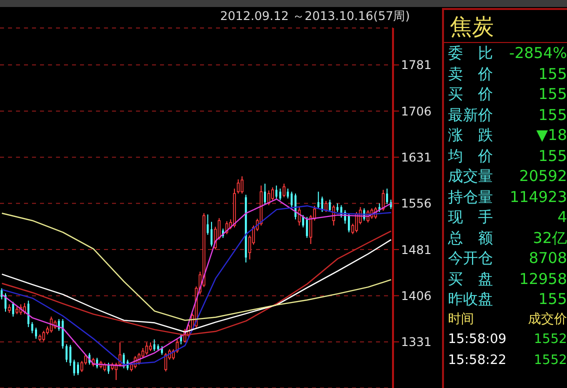  Describe the element at coordinates (470, 217) in the screenshot. I see `text: 现 手` at that location.